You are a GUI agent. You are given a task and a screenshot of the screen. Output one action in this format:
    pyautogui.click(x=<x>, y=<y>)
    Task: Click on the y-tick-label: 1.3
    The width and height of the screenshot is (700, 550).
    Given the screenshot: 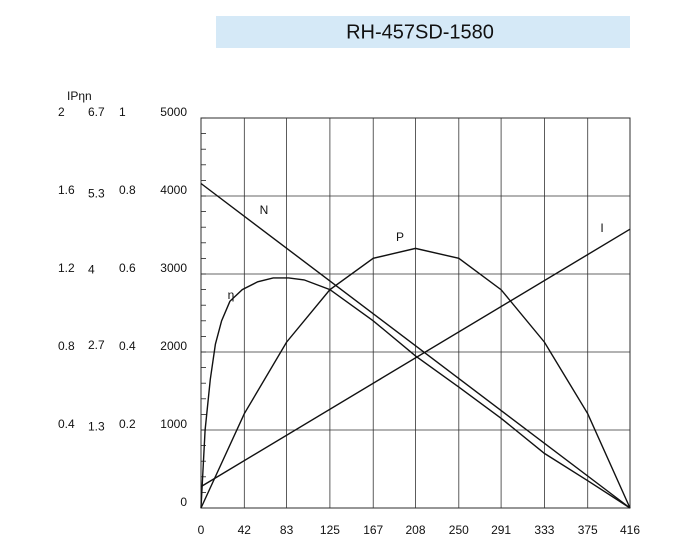 What is the action you would take?
    pyautogui.click(x=96, y=427)
    